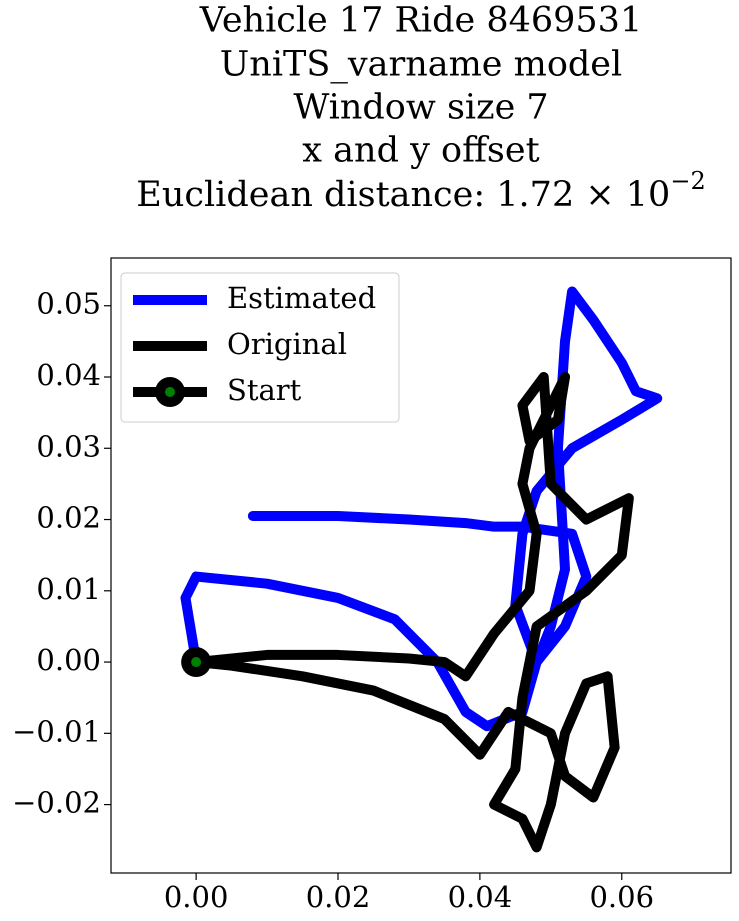  Describe the element at coordinates (403, 195) in the screenshot. I see `title-text: Euclidean distance: 1.72 × 10` at that location.